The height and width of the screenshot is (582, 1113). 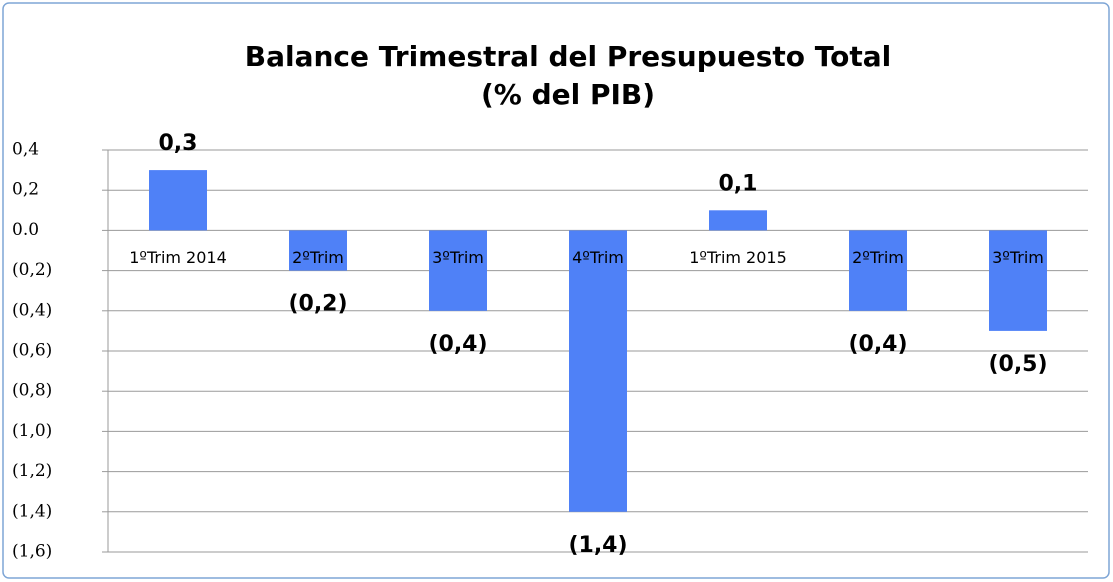 I want to click on y-tick-label: 0,4, so click(x=25, y=150).